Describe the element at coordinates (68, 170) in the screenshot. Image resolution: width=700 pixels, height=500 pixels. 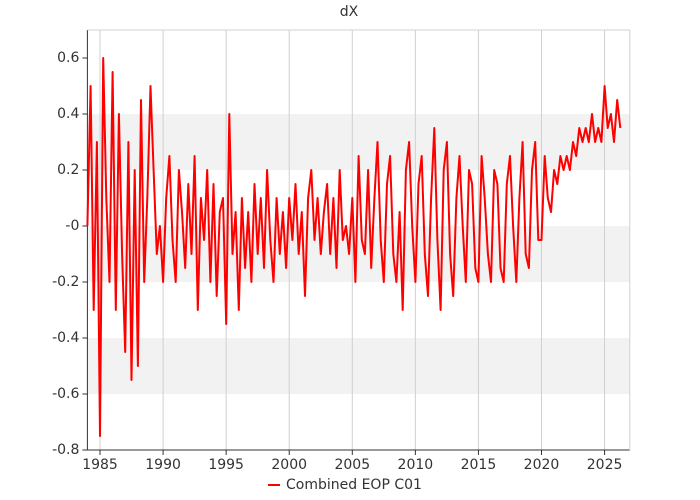
I see `y-tick-label: 0.2` at that location.